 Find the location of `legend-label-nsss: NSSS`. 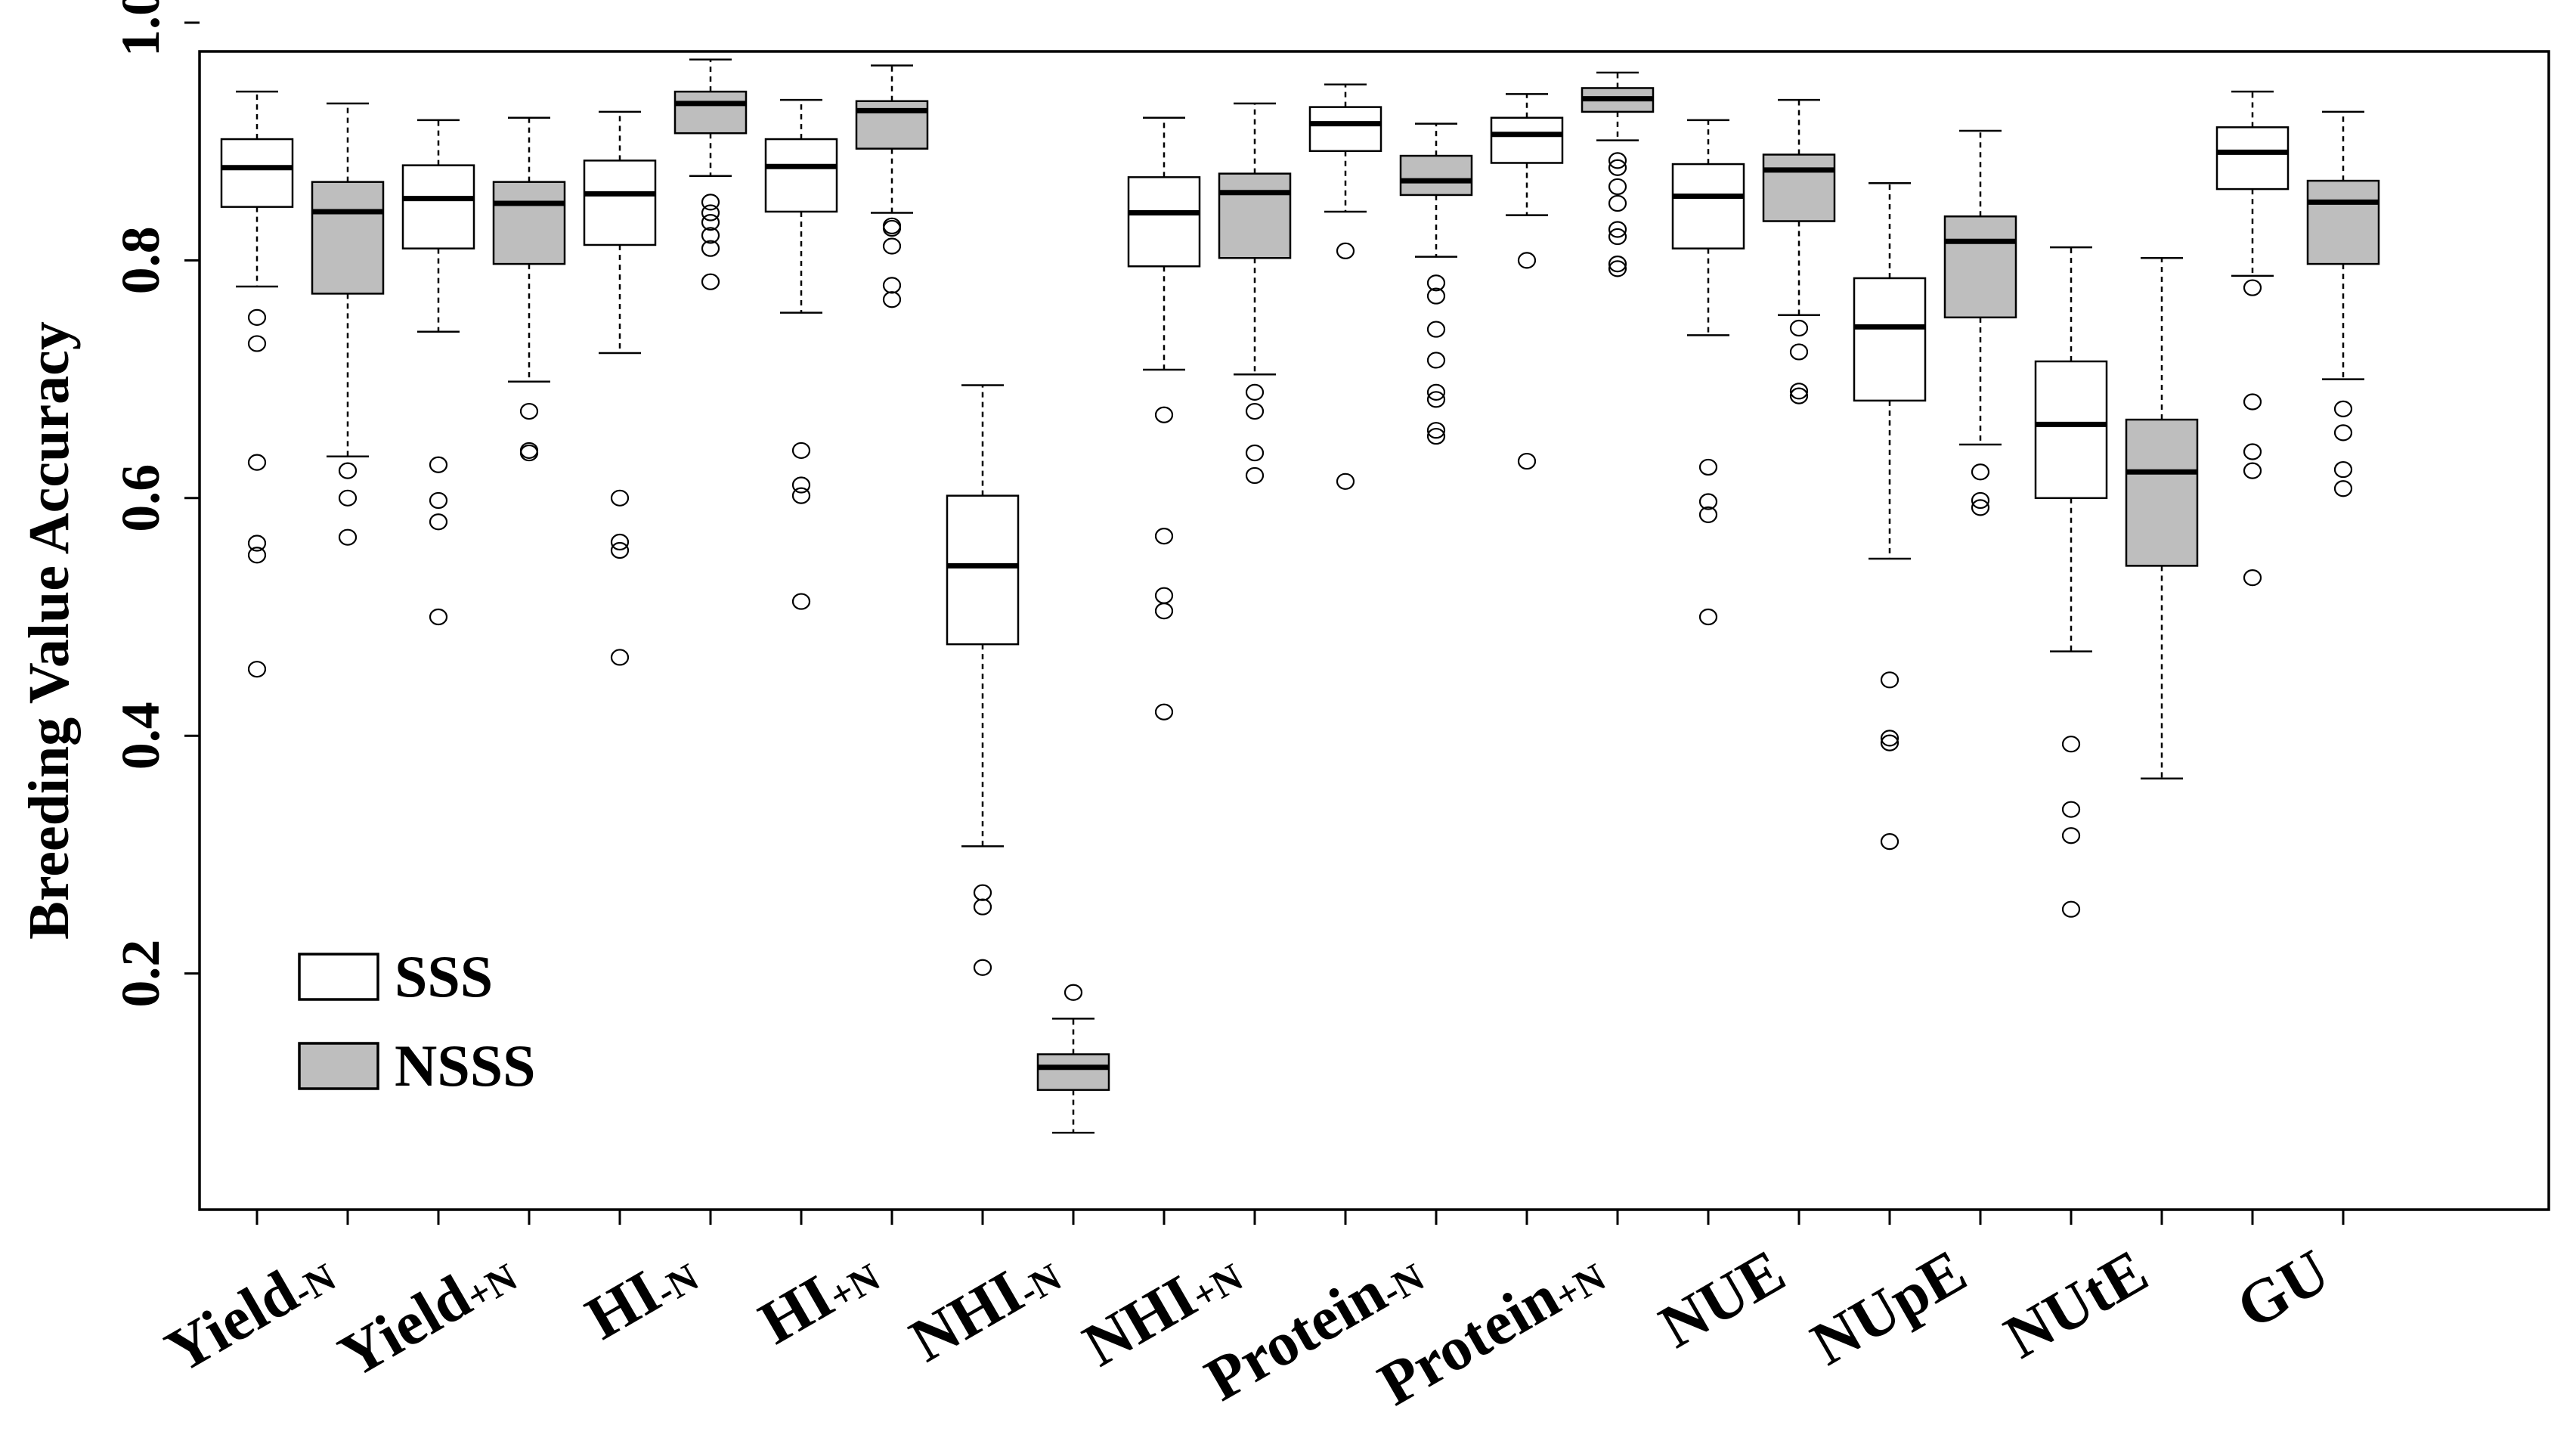

legend-label-nsss: NSSS is located at coordinates (465, 1065).